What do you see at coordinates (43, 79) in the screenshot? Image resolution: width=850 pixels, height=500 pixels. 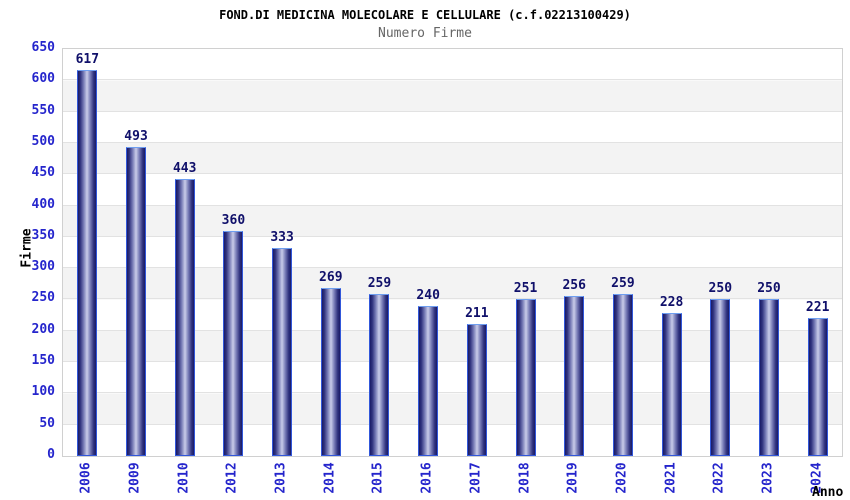 I see `y-tick-label: 600` at bounding box center [43, 79].